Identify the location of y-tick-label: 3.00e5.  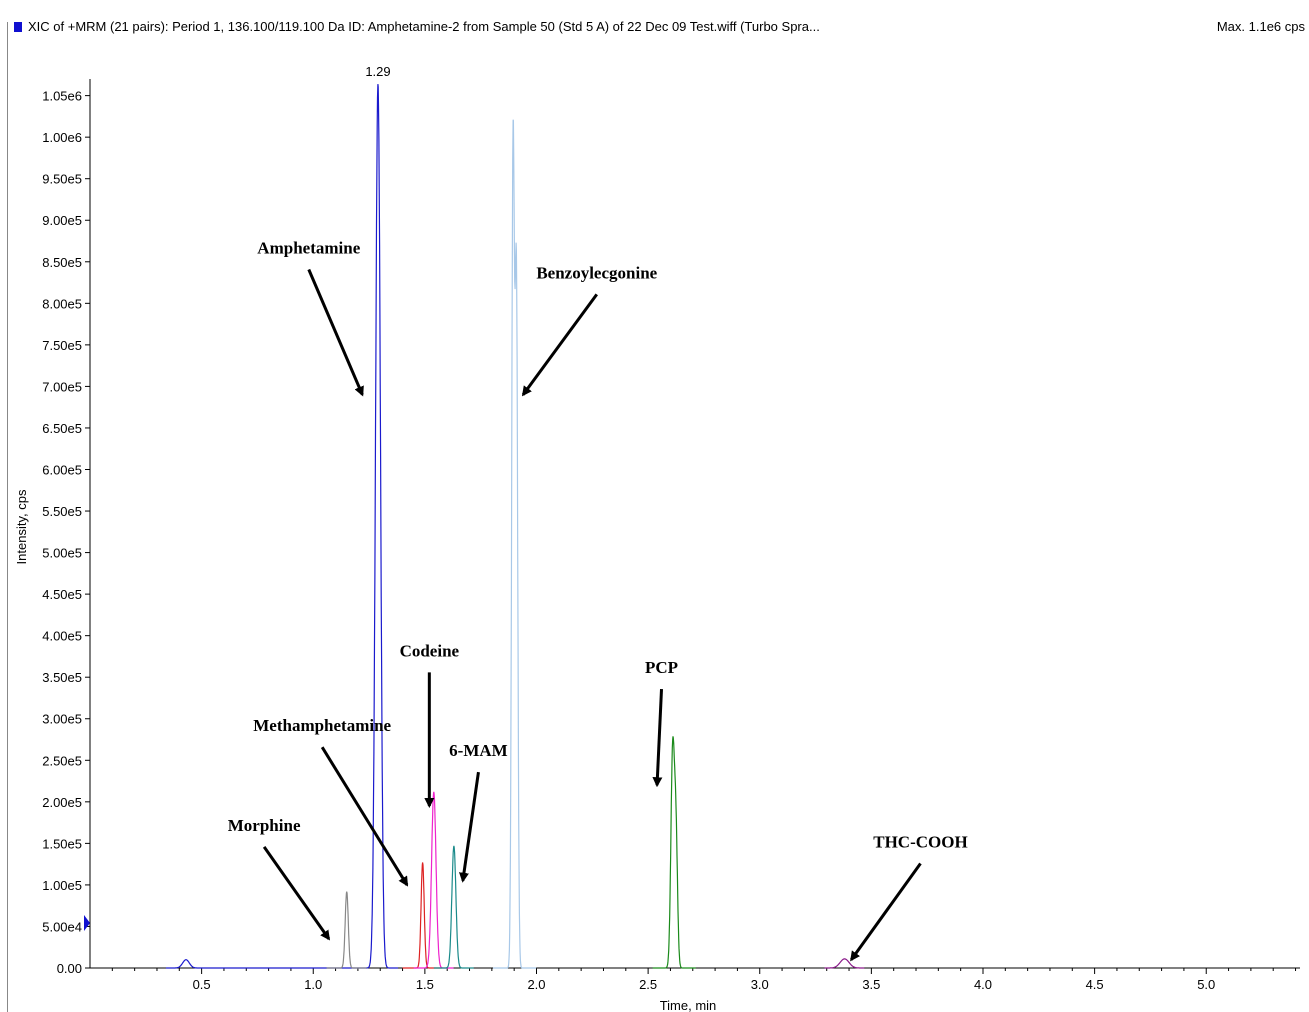
(62, 719).